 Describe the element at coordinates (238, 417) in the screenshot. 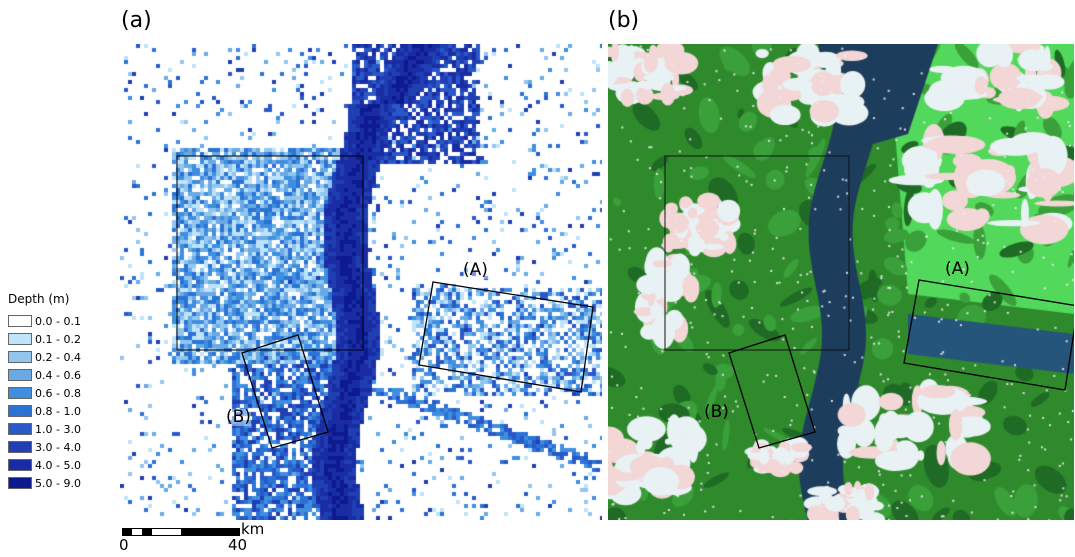

I see `region-b-label: (B)` at that location.